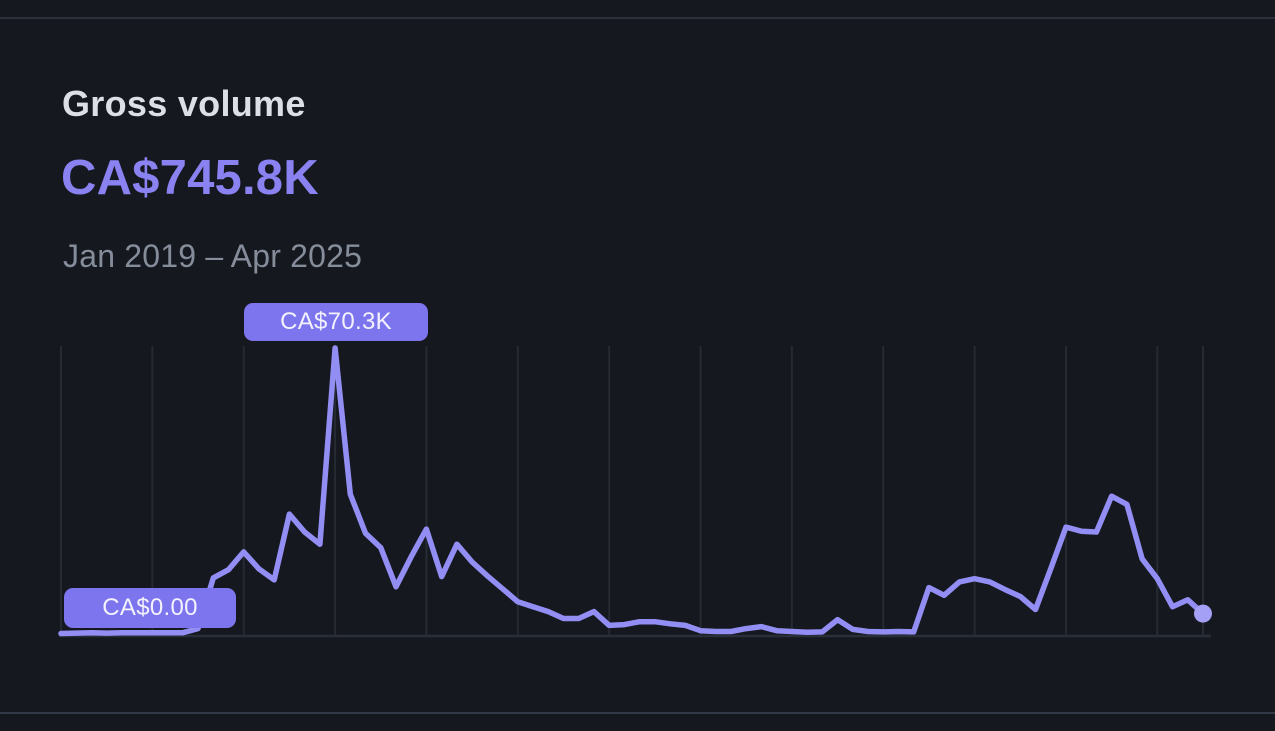 Image resolution: width=1275 pixels, height=731 pixels. I want to click on max-value-tooltip: CA$70.3K, so click(336, 322).